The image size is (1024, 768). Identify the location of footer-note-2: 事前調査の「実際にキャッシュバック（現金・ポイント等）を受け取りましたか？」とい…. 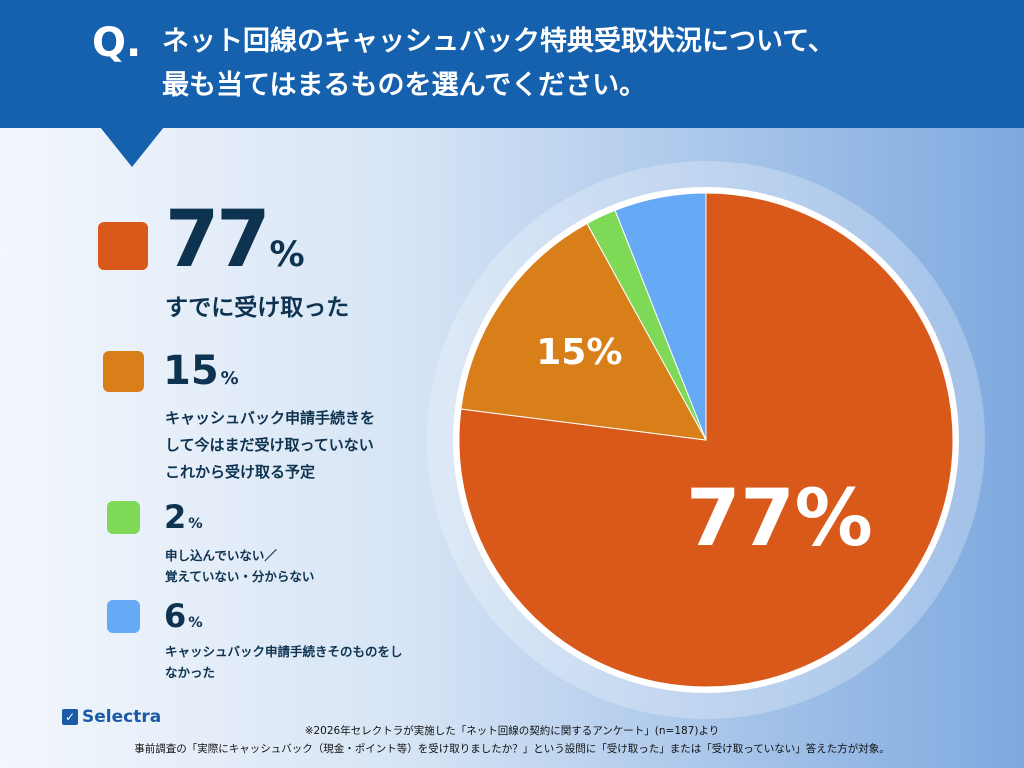
(512, 749).